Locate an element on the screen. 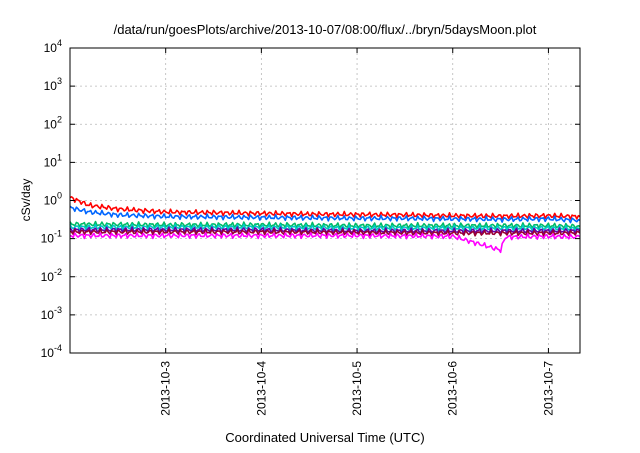 The width and height of the screenshot is (640, 453). y-tick-label: 10⁻¹ is located at coordinates (51, 237).